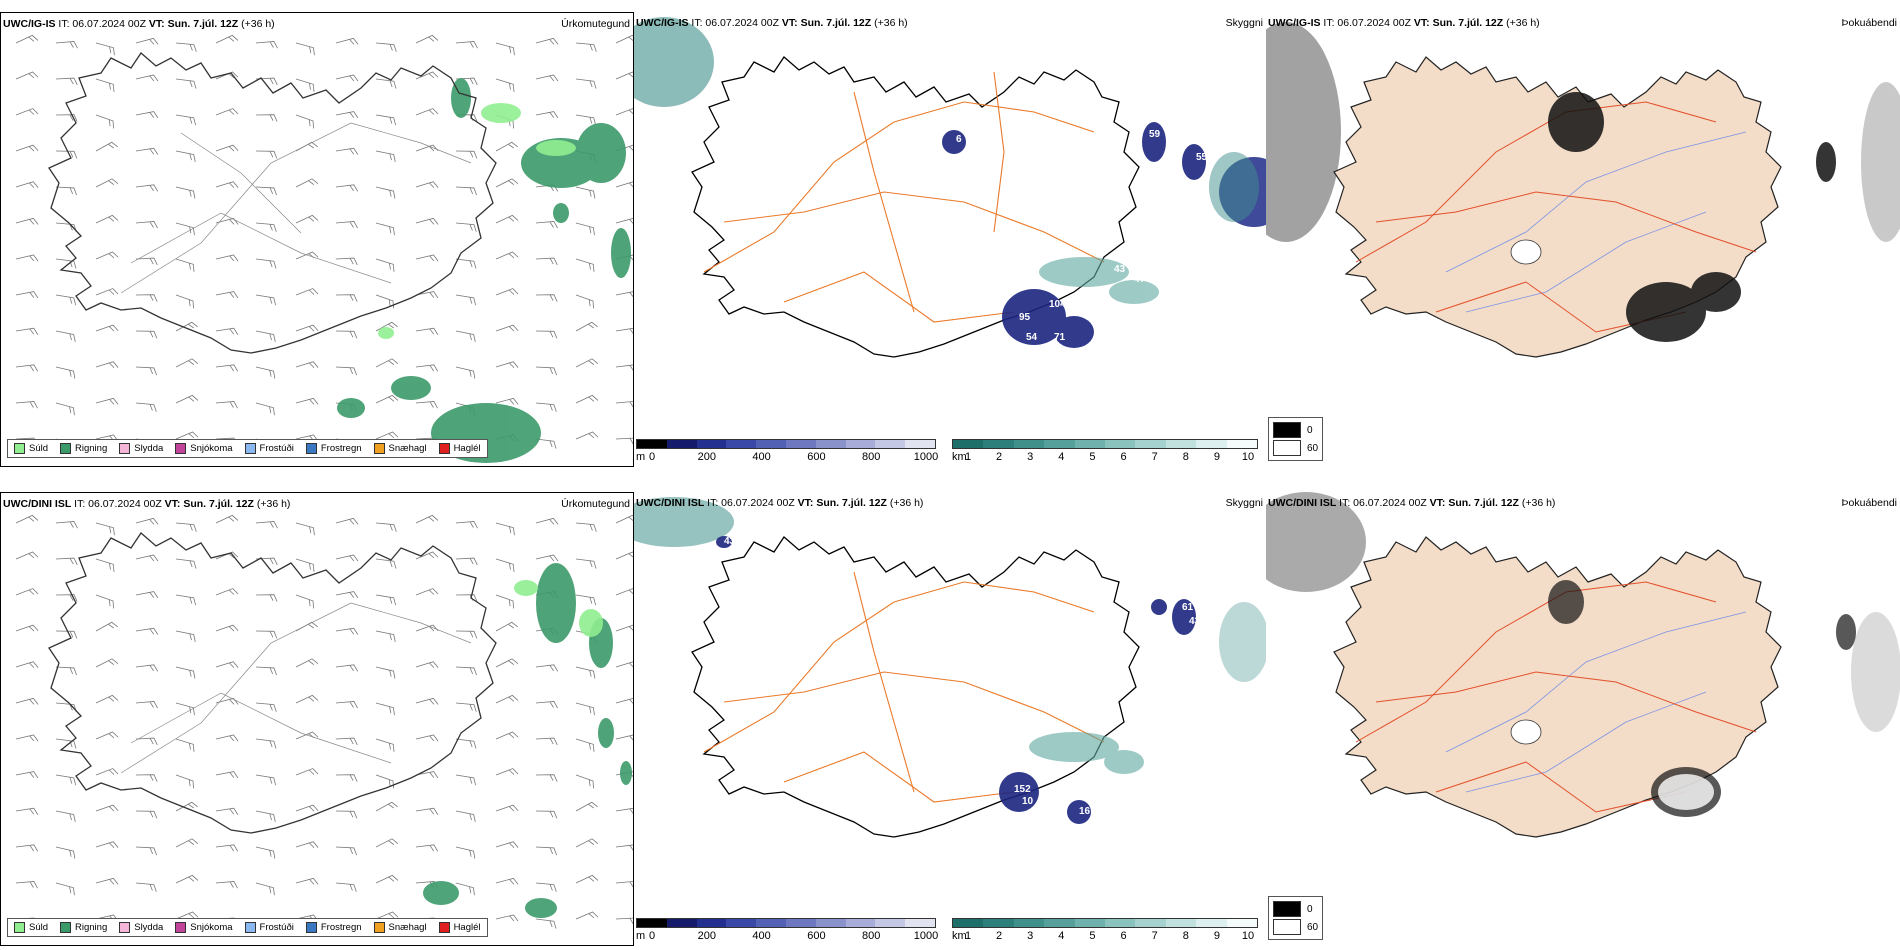 Image resolution: width=1900 pixels, height=950 pixels. Describe the element at coordinates (333, 927) in the screenshot. I see `precip-legend-item: Frostregn` at that location.